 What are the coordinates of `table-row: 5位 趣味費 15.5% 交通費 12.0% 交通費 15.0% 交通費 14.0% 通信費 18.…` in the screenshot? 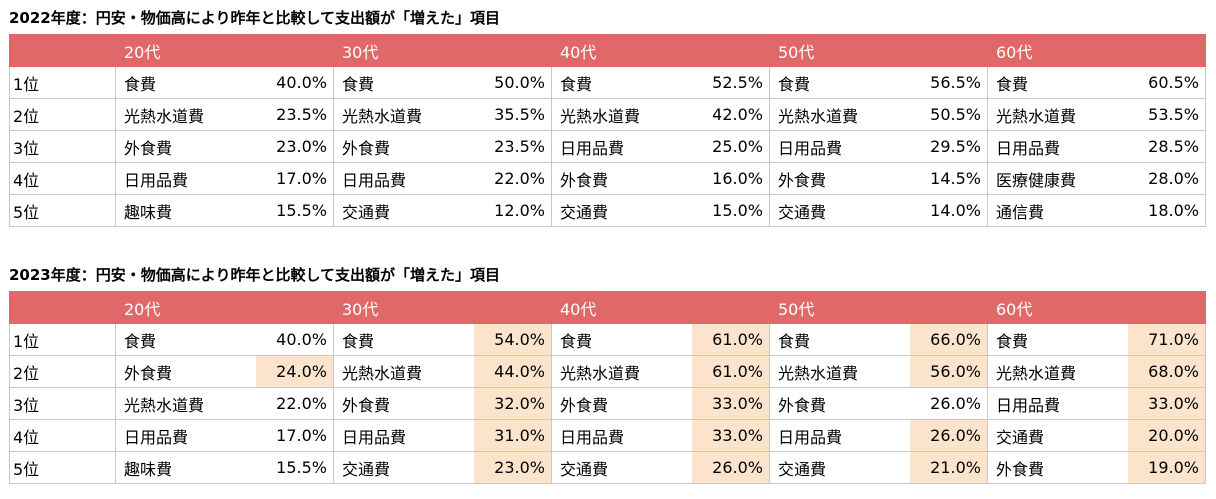 It's located at (607, 210).